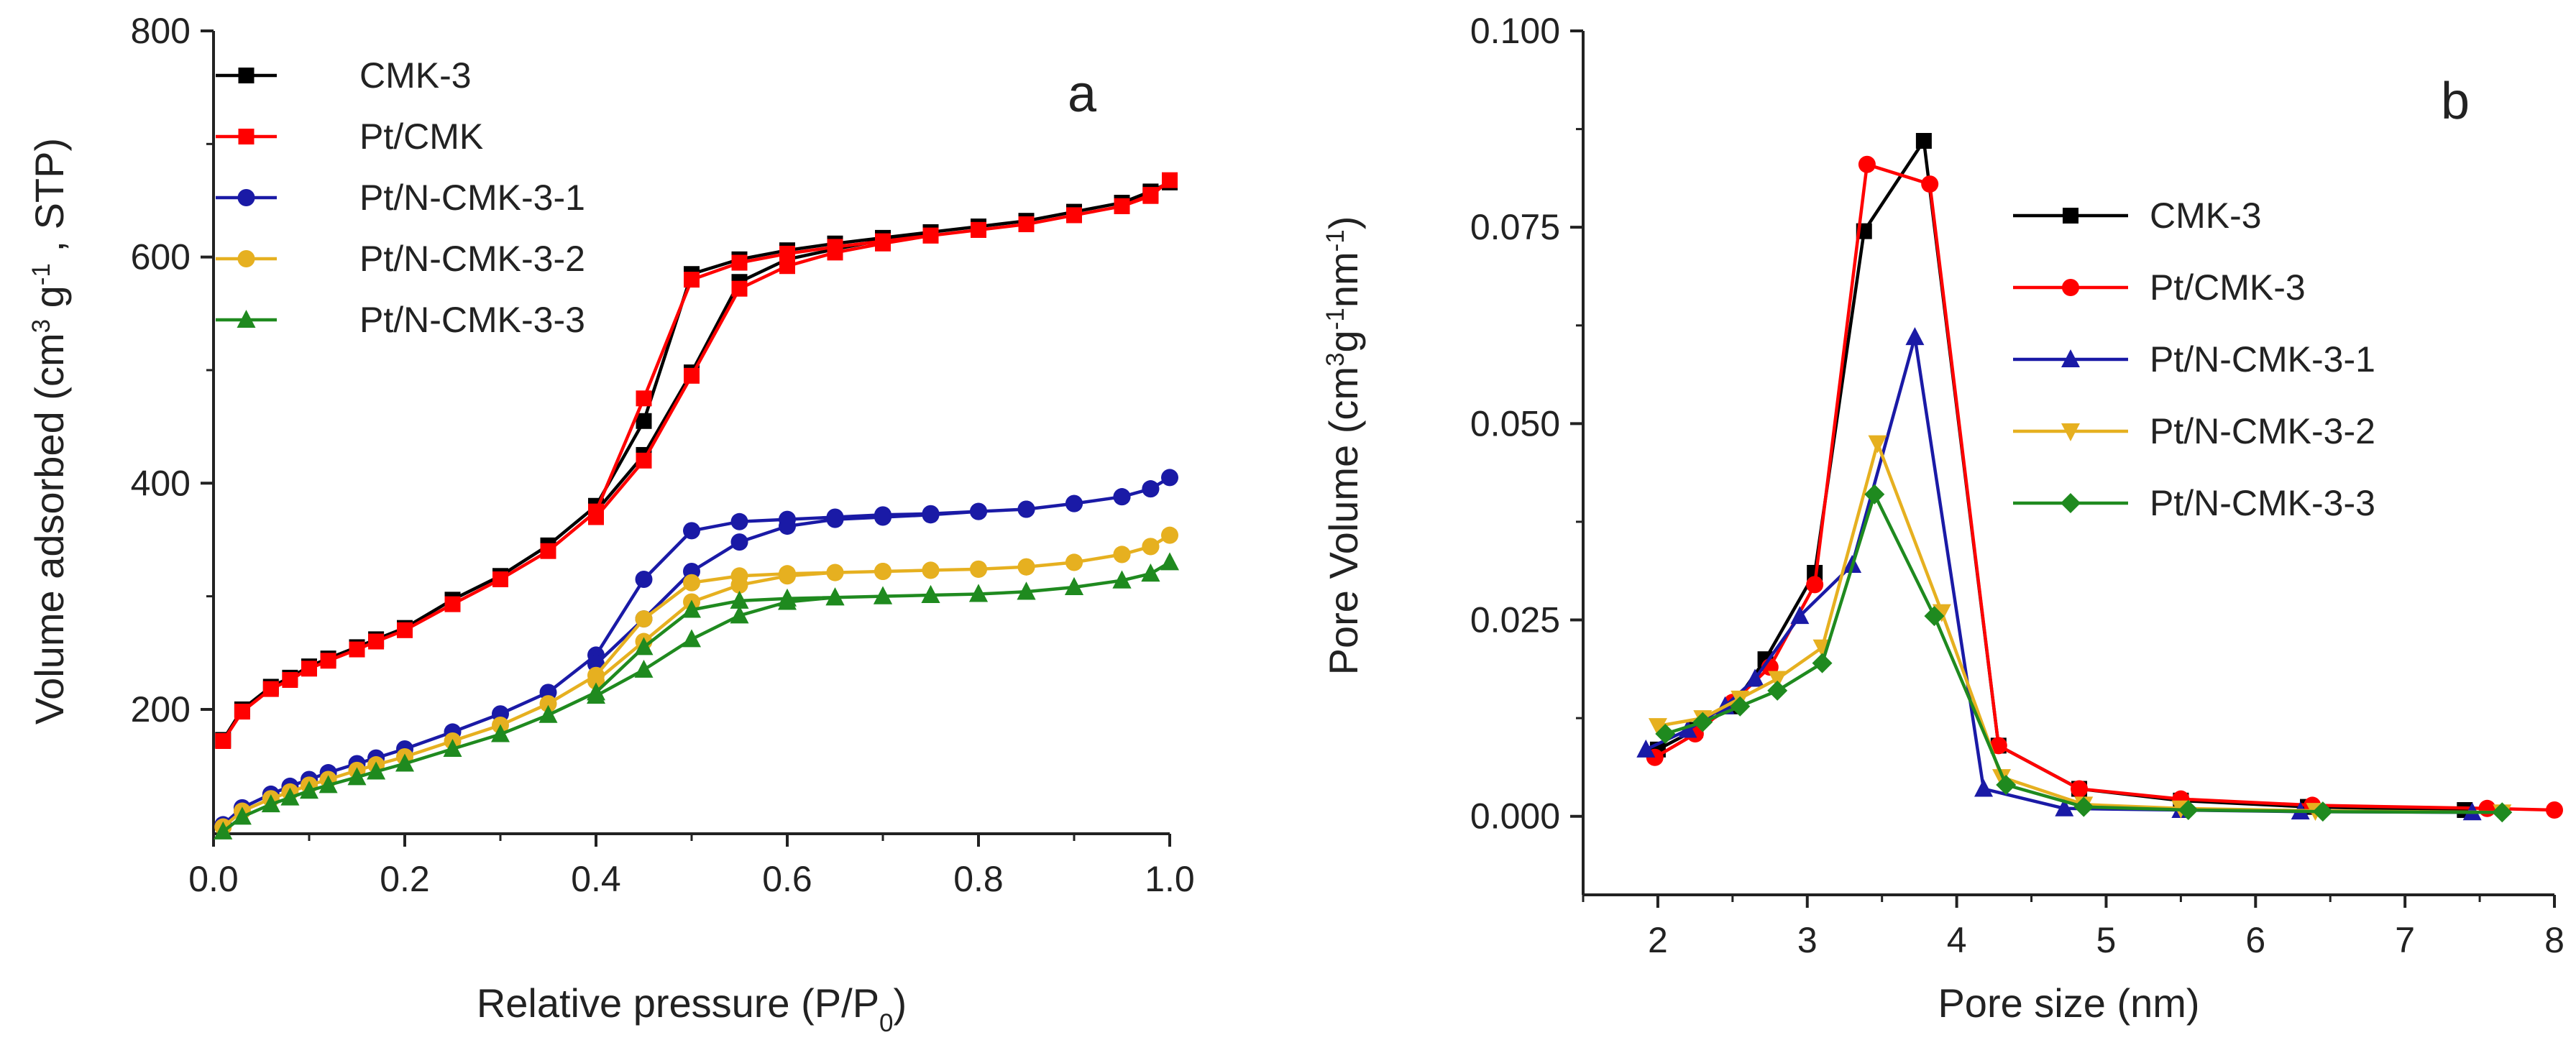 The image size is (2576, 1058). Describe the element at coordinates (1170, 879) in the screenshot. I see `x-tick-label: 1.0` at that location.